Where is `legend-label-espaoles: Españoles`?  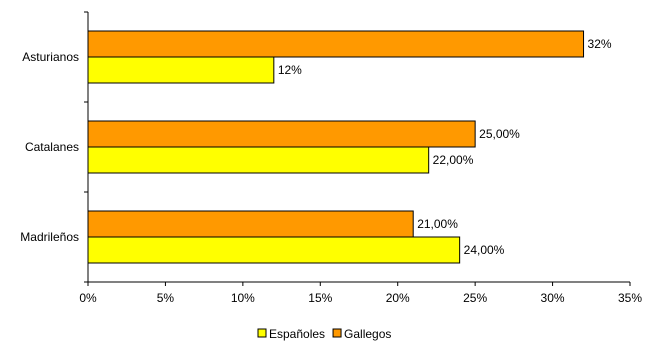
legend-label-espaoles: Españoles is located at coordinates (297, 334).